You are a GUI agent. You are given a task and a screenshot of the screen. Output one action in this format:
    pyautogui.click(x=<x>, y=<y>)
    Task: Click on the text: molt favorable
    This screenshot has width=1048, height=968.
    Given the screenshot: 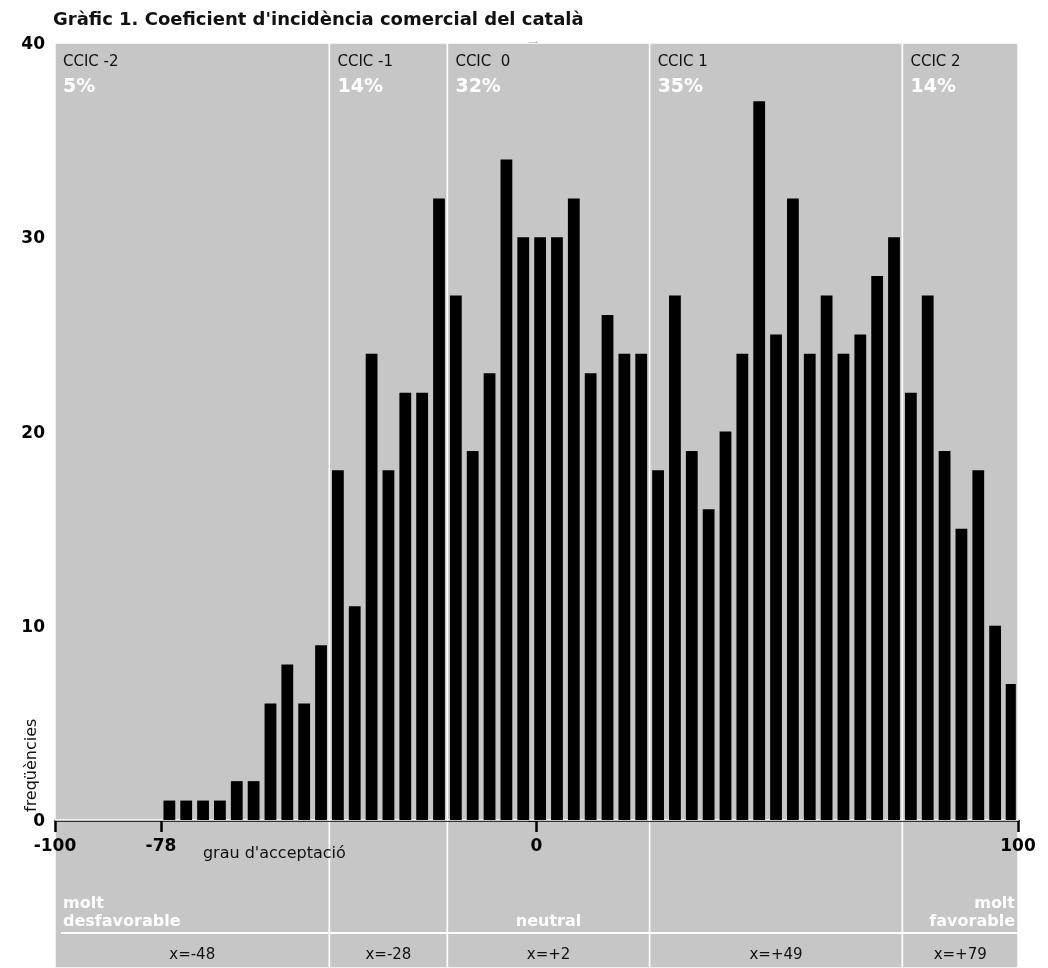 What is the action you would take?
    pyautogui.click(x=972, y=911)
    